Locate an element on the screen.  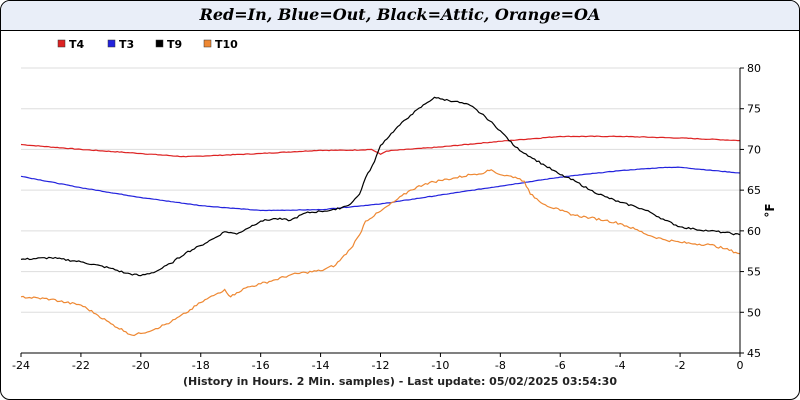
legend-label-t3: T3 is located at coordinates (126, 44).